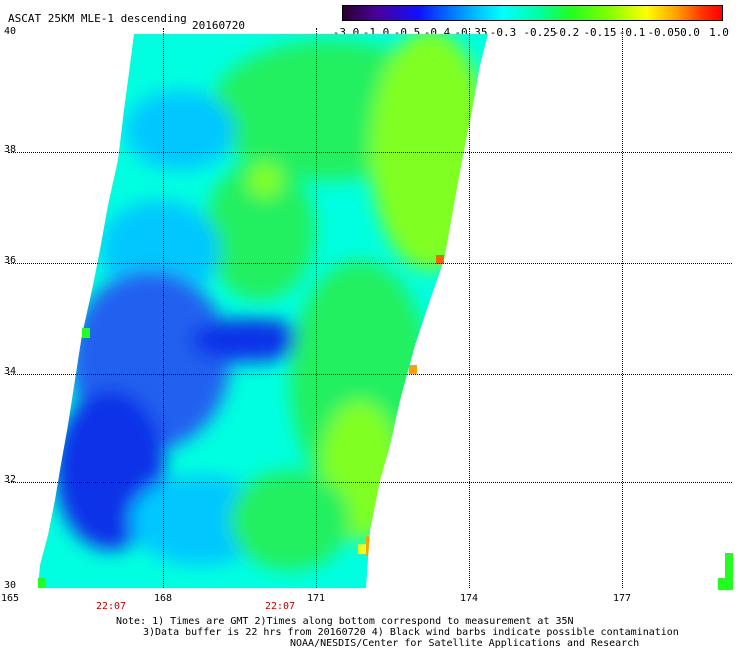 This screenshot has width=740, height=650. What do you see at coordinates (362, 549) in the screenshot?
I see `field-yellow-cell` at bounding box center [362, 549].